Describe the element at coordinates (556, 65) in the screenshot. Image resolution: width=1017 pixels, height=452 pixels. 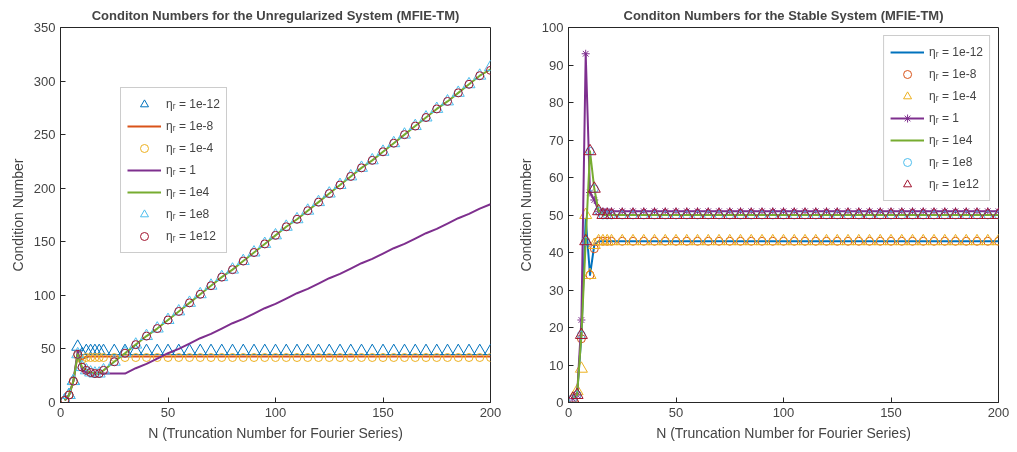
I see `y-tick-label: 90` at that location.